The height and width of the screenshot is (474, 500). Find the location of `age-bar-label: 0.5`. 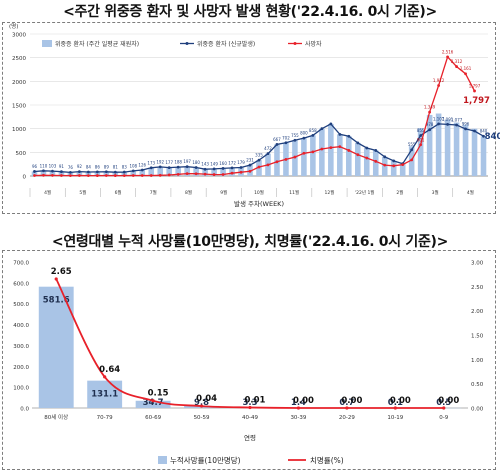

age-bar-label: 0.5 is located at coordinates (443, 403).